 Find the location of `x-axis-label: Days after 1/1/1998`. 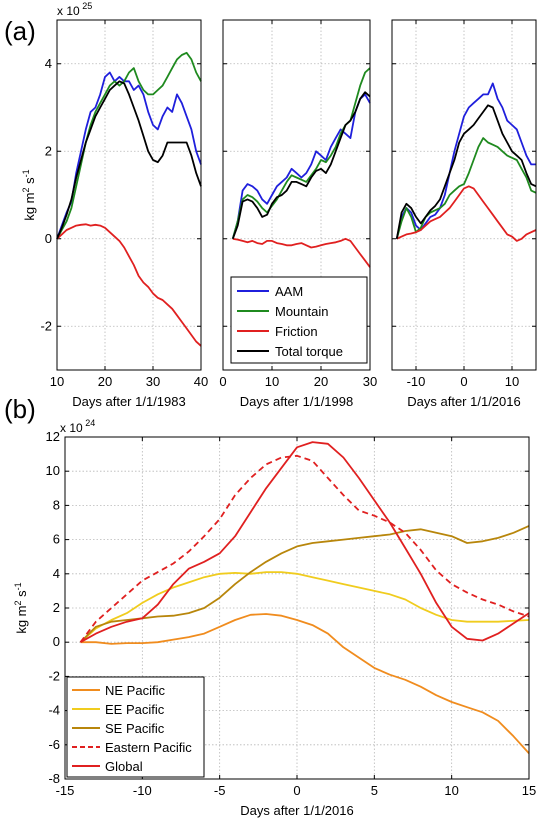

x-axis-label: Days after 1/1/1998 is located at coordinates (296, 401).